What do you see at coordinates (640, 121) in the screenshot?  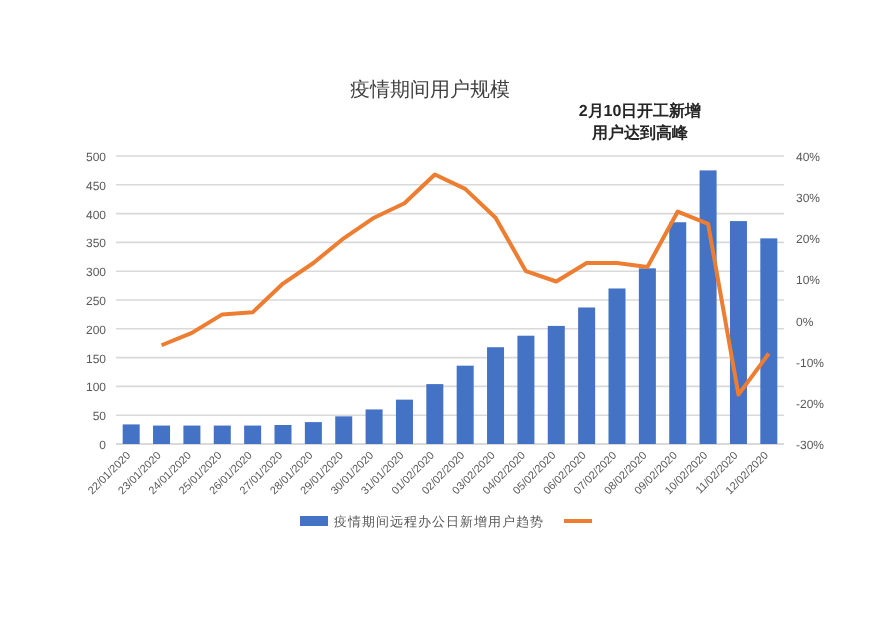 I see `text: 2月10日开工新增用户达到高峰` at bounding box center [640, 121].